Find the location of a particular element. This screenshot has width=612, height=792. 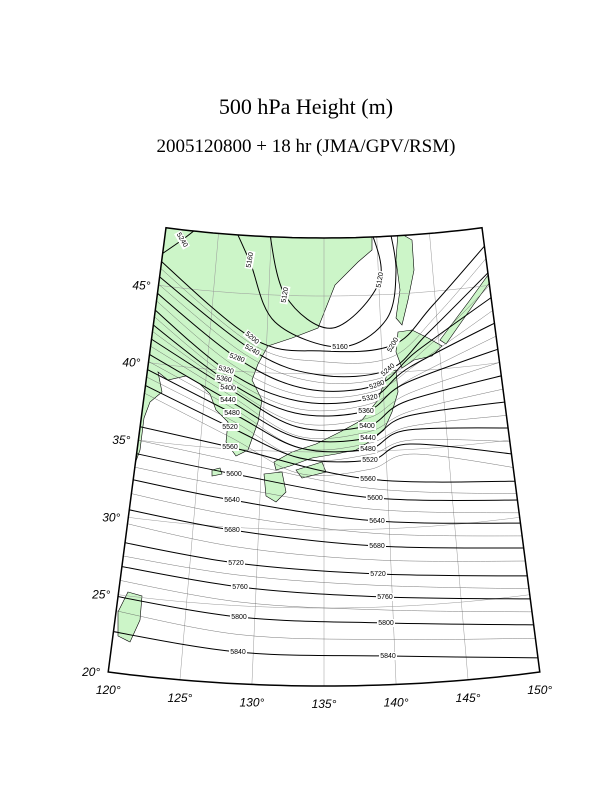

contour-label: 5600 is located at coordinates (234, 474).